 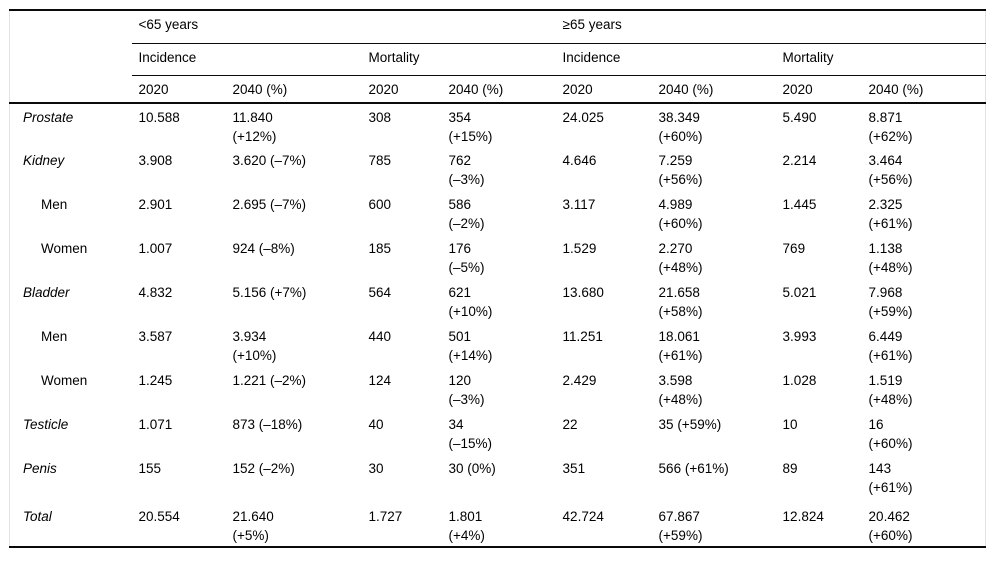 I want to click on data-cell: 124, so click(x=380, y=380).